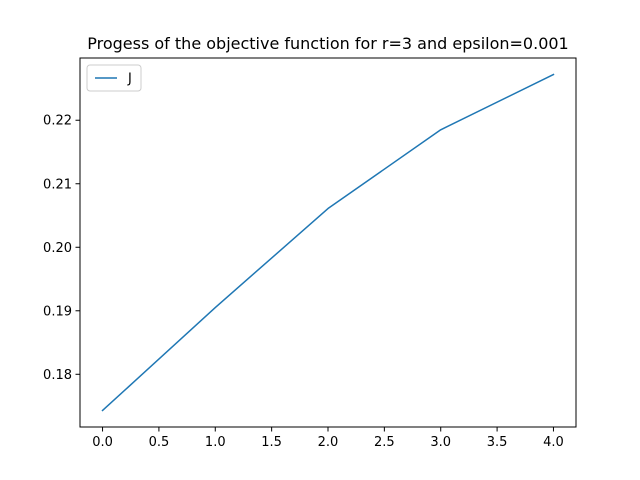 The image size is (640, 480). I want to click on y-tick-label: 0.20, so click(57, 248).